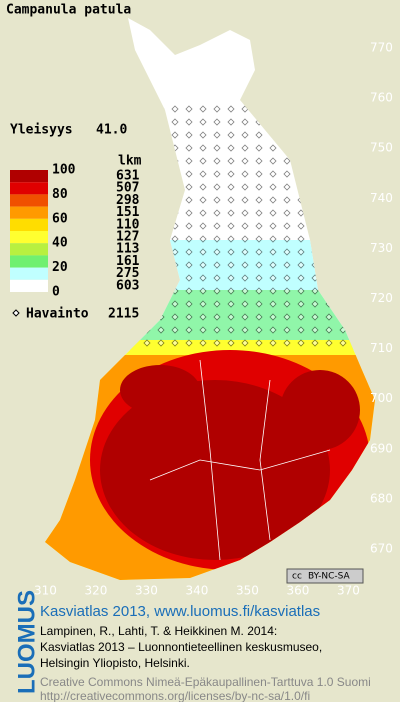 The height and width of the screenshot is (702, 400). What do you see at coordinates (45, 591) in the screenshot?
I see `x-coordinate-label: 310` at bounding box center [45, 591].